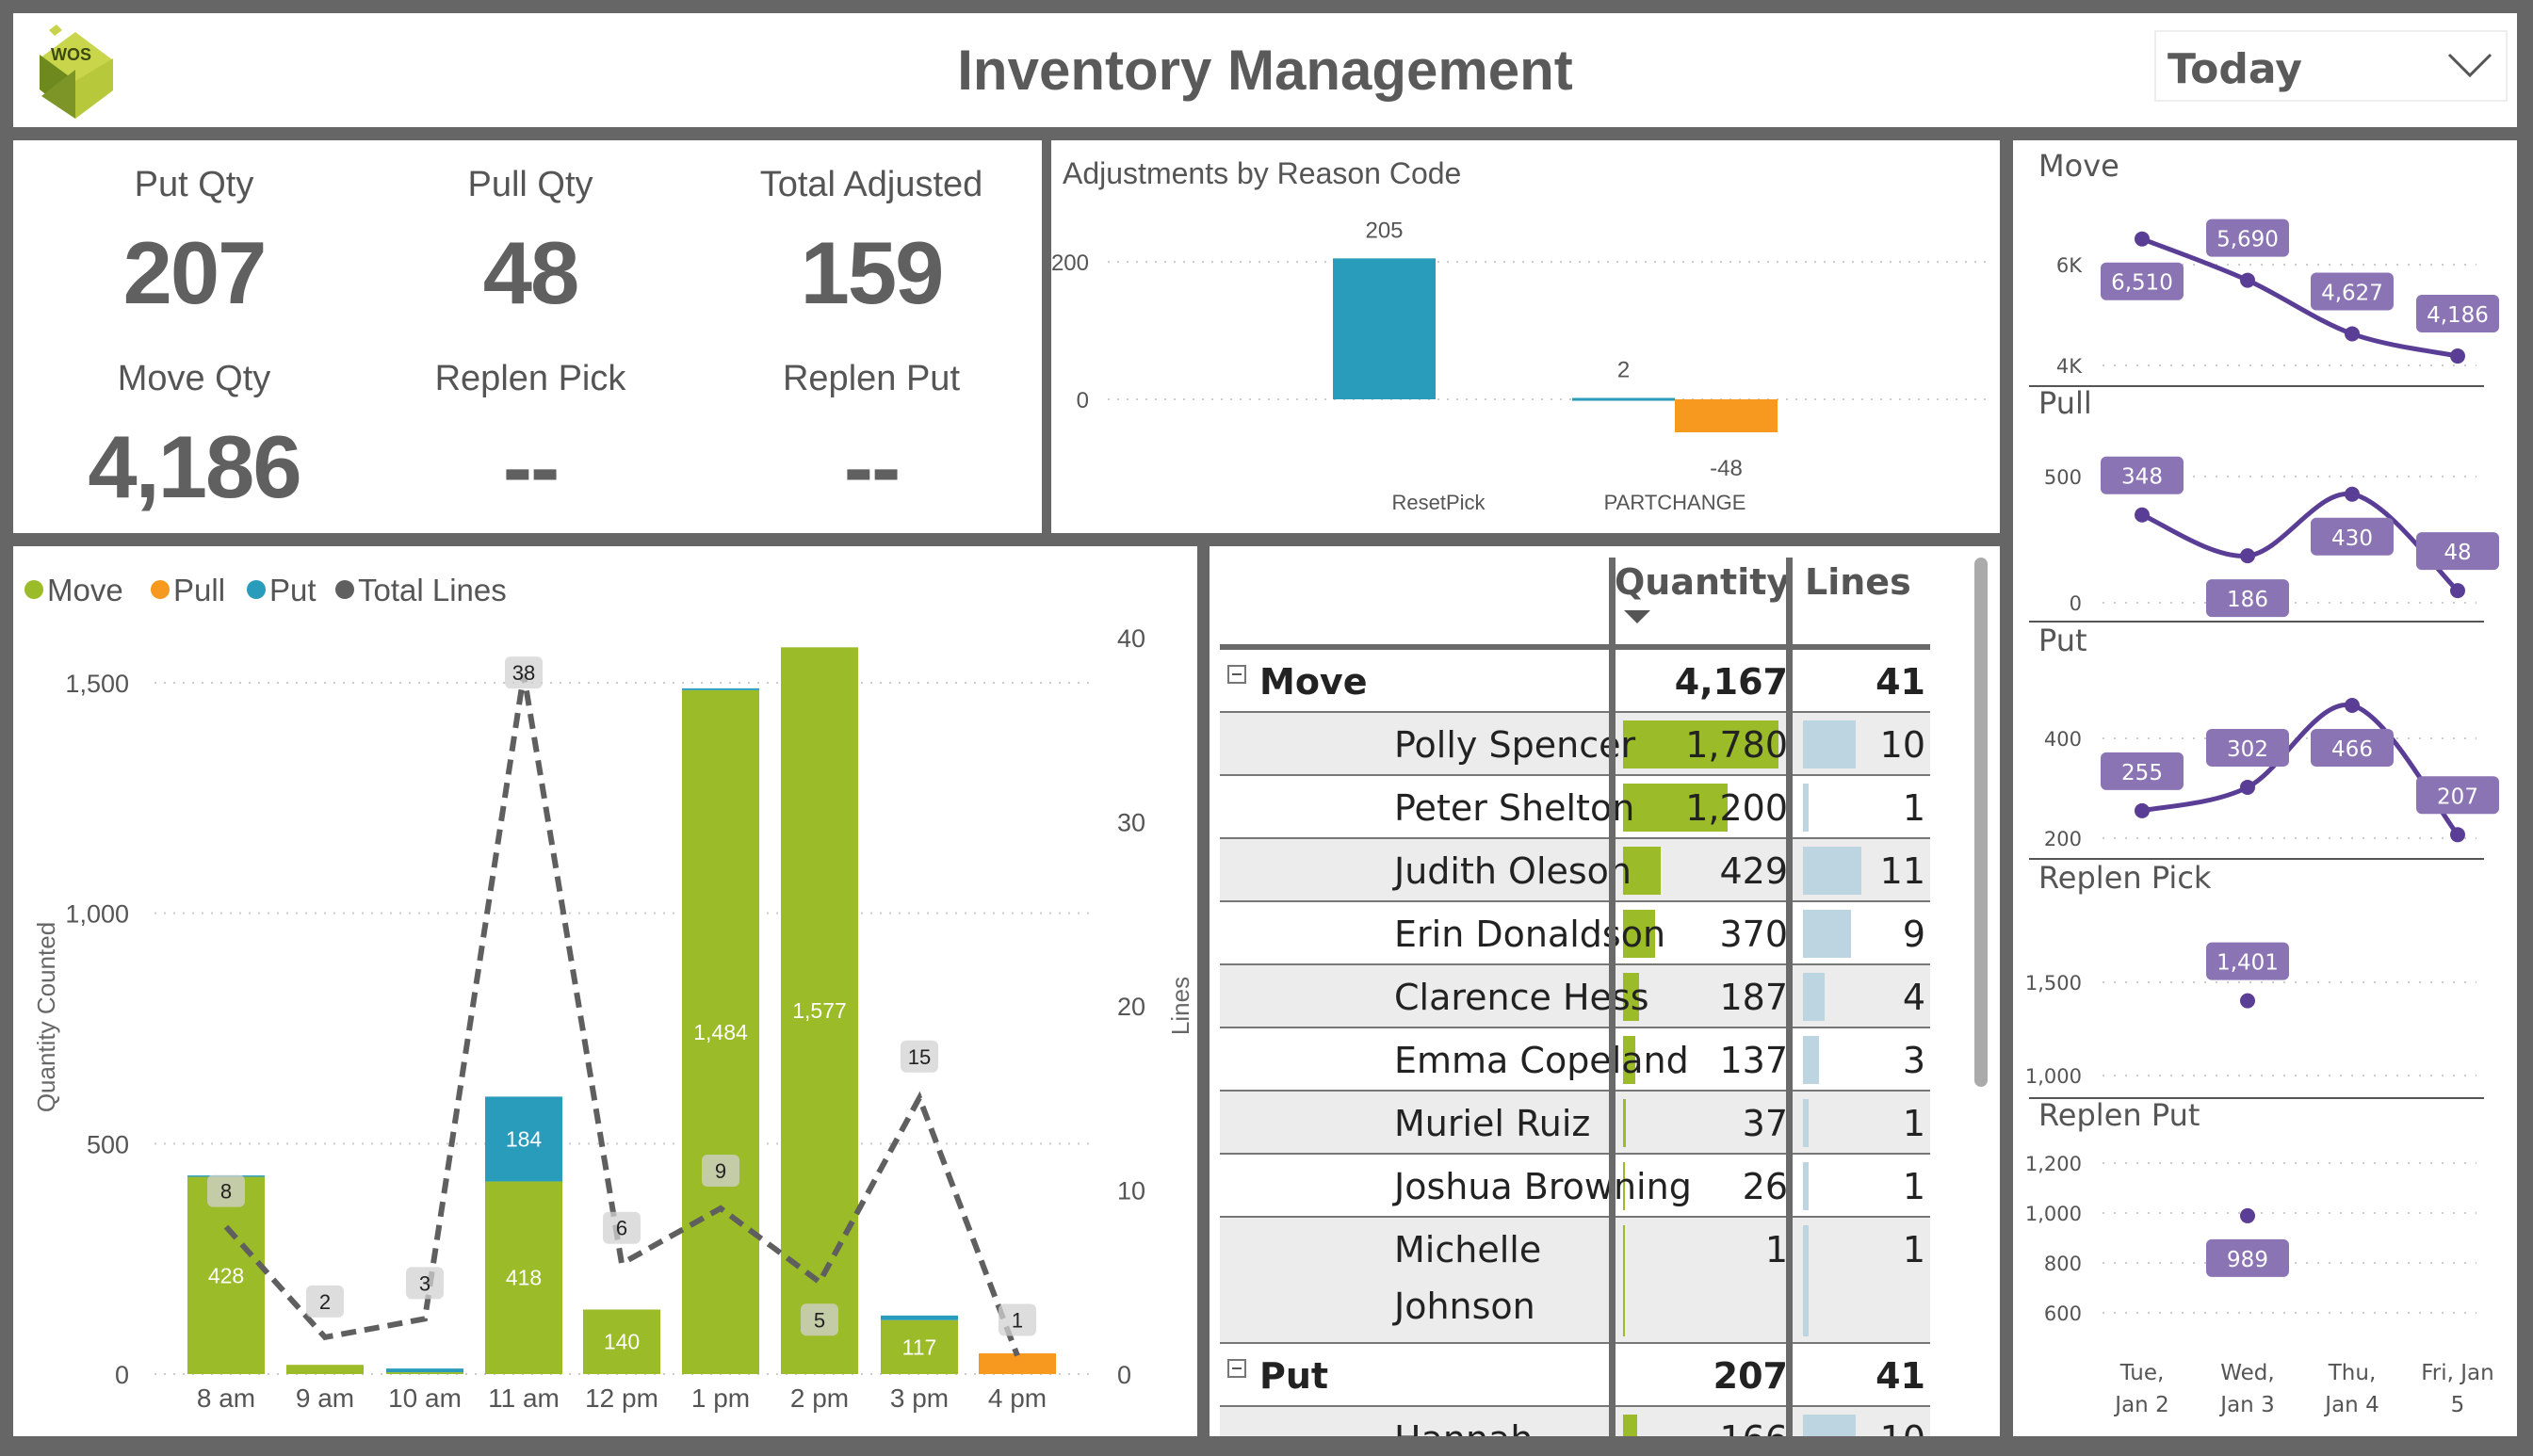 The image size is (2533, 1456). What do you see at coordinates (1543, 1186) in the screenshot?
I see `row-name: Joshua Browning` at bounding box center [1543, 1186].